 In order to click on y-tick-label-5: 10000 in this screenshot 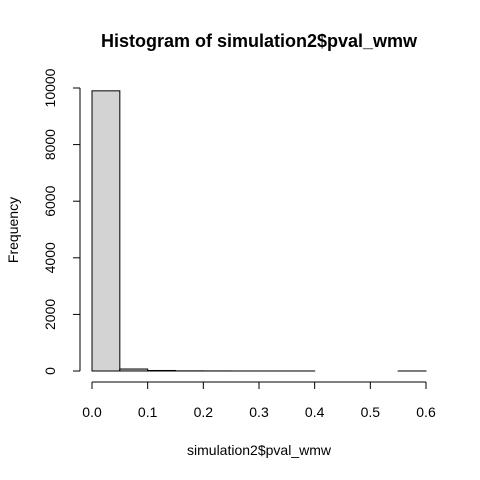, I will do `click(50, 87)`.